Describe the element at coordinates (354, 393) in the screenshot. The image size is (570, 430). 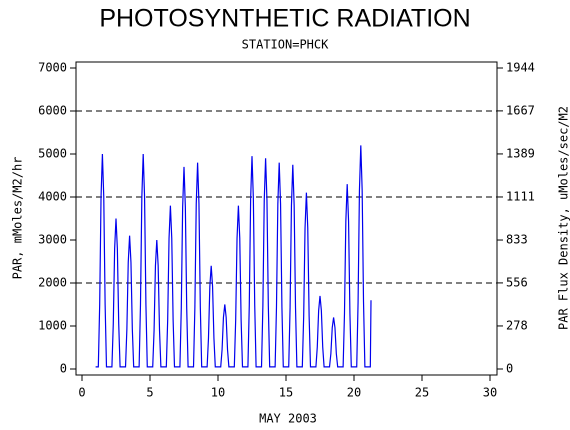
I see `x-tick-label: 20` at that location.